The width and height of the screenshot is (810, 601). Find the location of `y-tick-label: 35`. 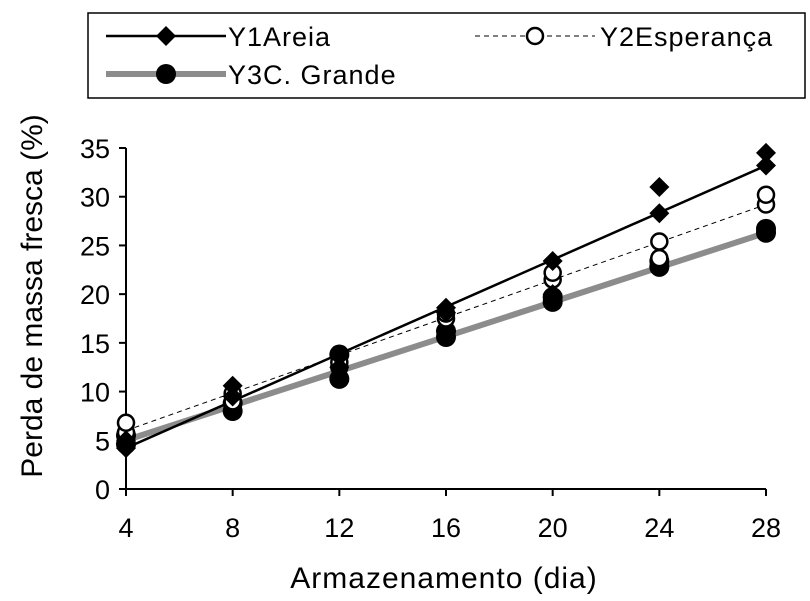

y-tick-label: 35 is located at coordinates (95, 149).